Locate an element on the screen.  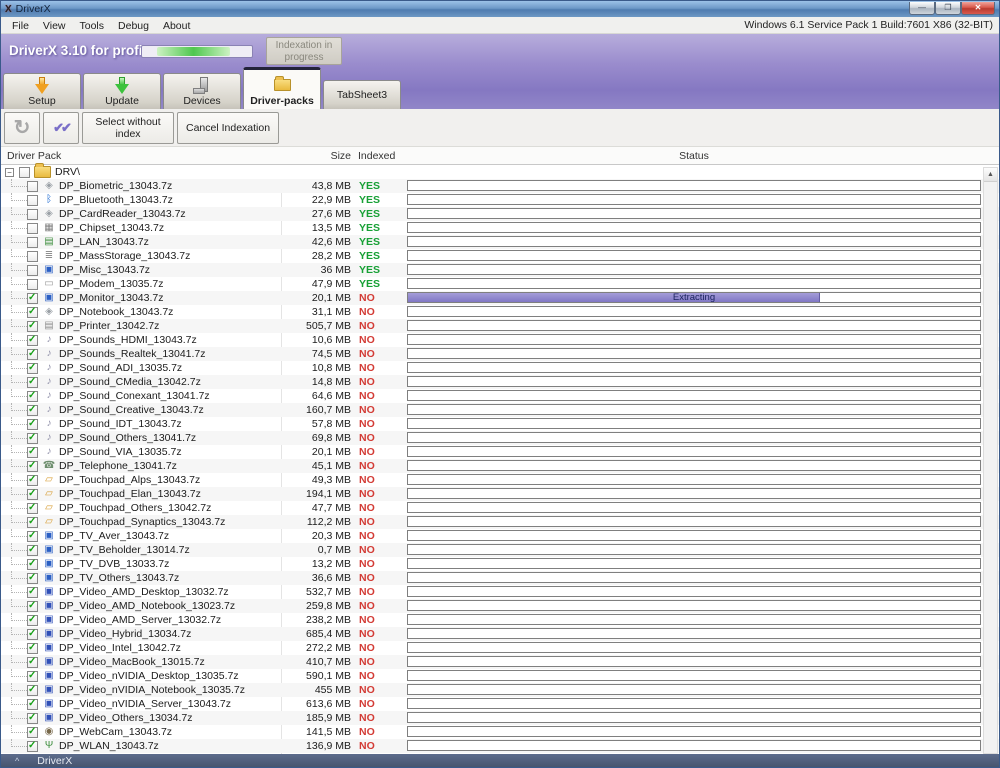
table-row: Ψ DP_WLAN_13043.7z 136,9 MB NO is located at coordinates (500, 745).